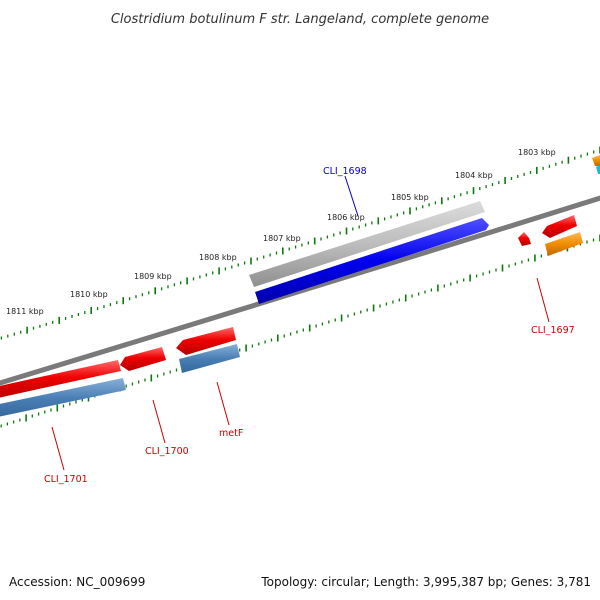 The height and width of the screenshot is (600, 600). Describe the element at coordinates (218, 257) in the screenshot. I see `kbp-label-1808: 1808 kbp` at that location.